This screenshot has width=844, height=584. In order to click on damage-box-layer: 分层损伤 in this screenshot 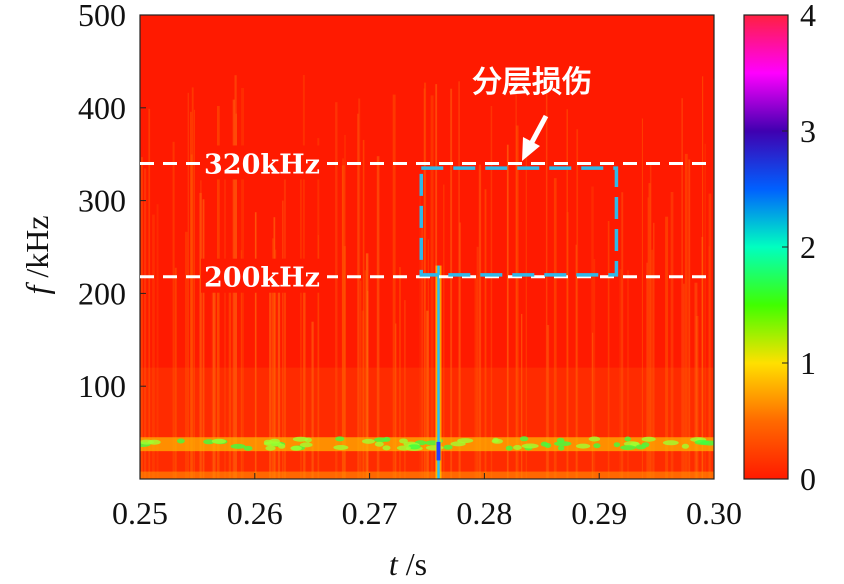, I will do `click(519, 171)`.